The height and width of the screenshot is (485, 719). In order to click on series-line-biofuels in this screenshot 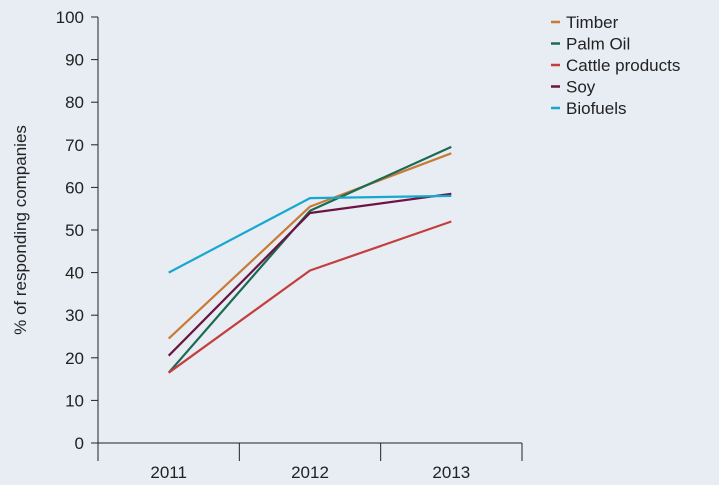, I will do `click(310, 234)`.